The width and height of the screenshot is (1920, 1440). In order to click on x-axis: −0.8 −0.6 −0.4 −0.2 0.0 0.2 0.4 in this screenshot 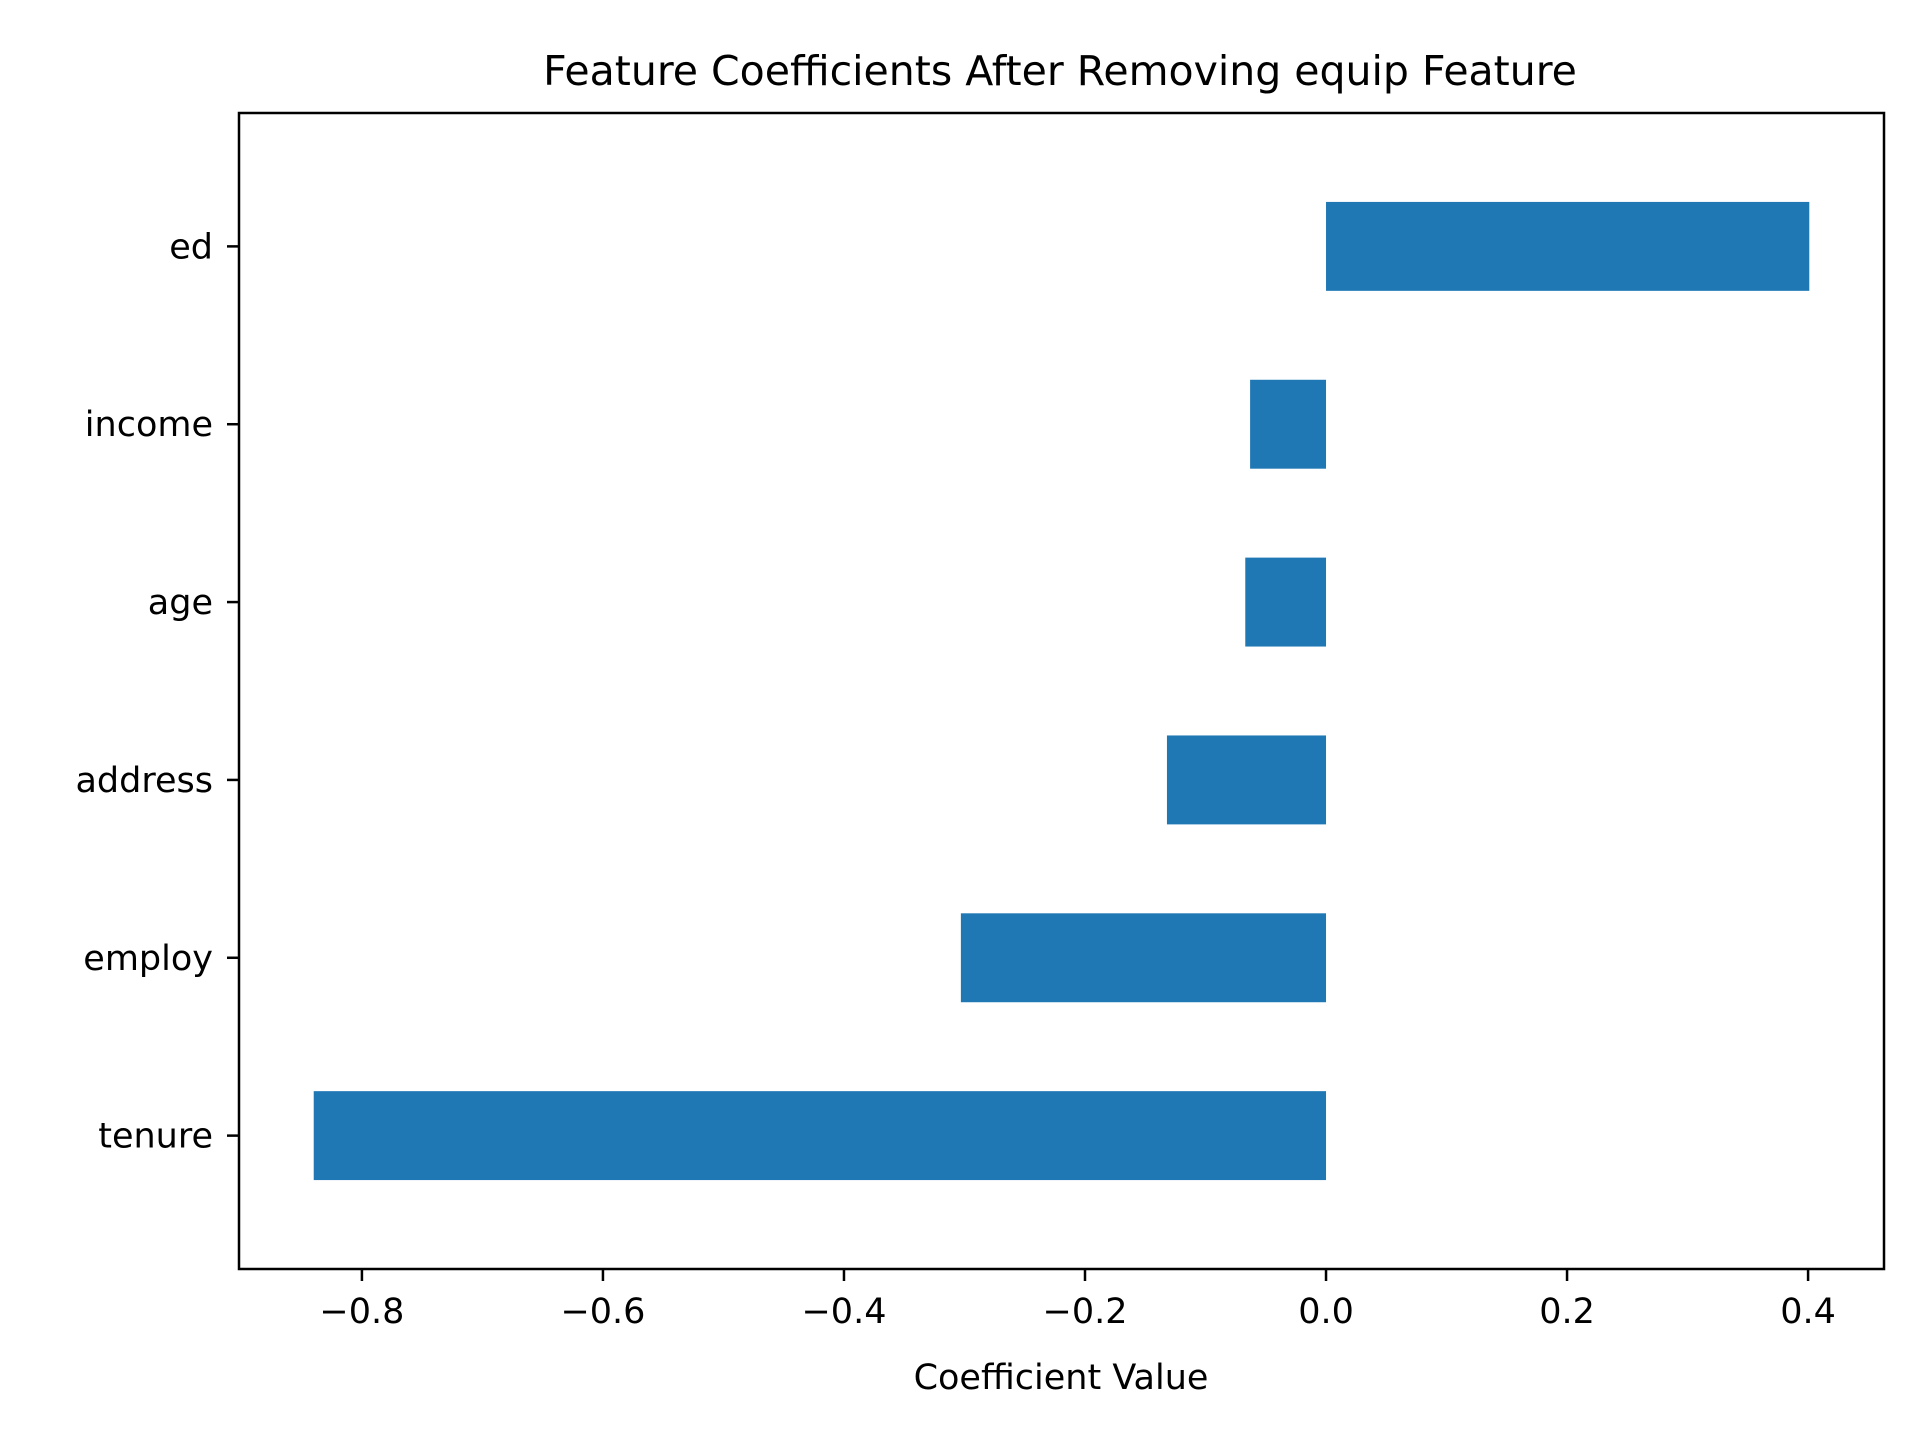, I will do `click(1077, 1300)`.